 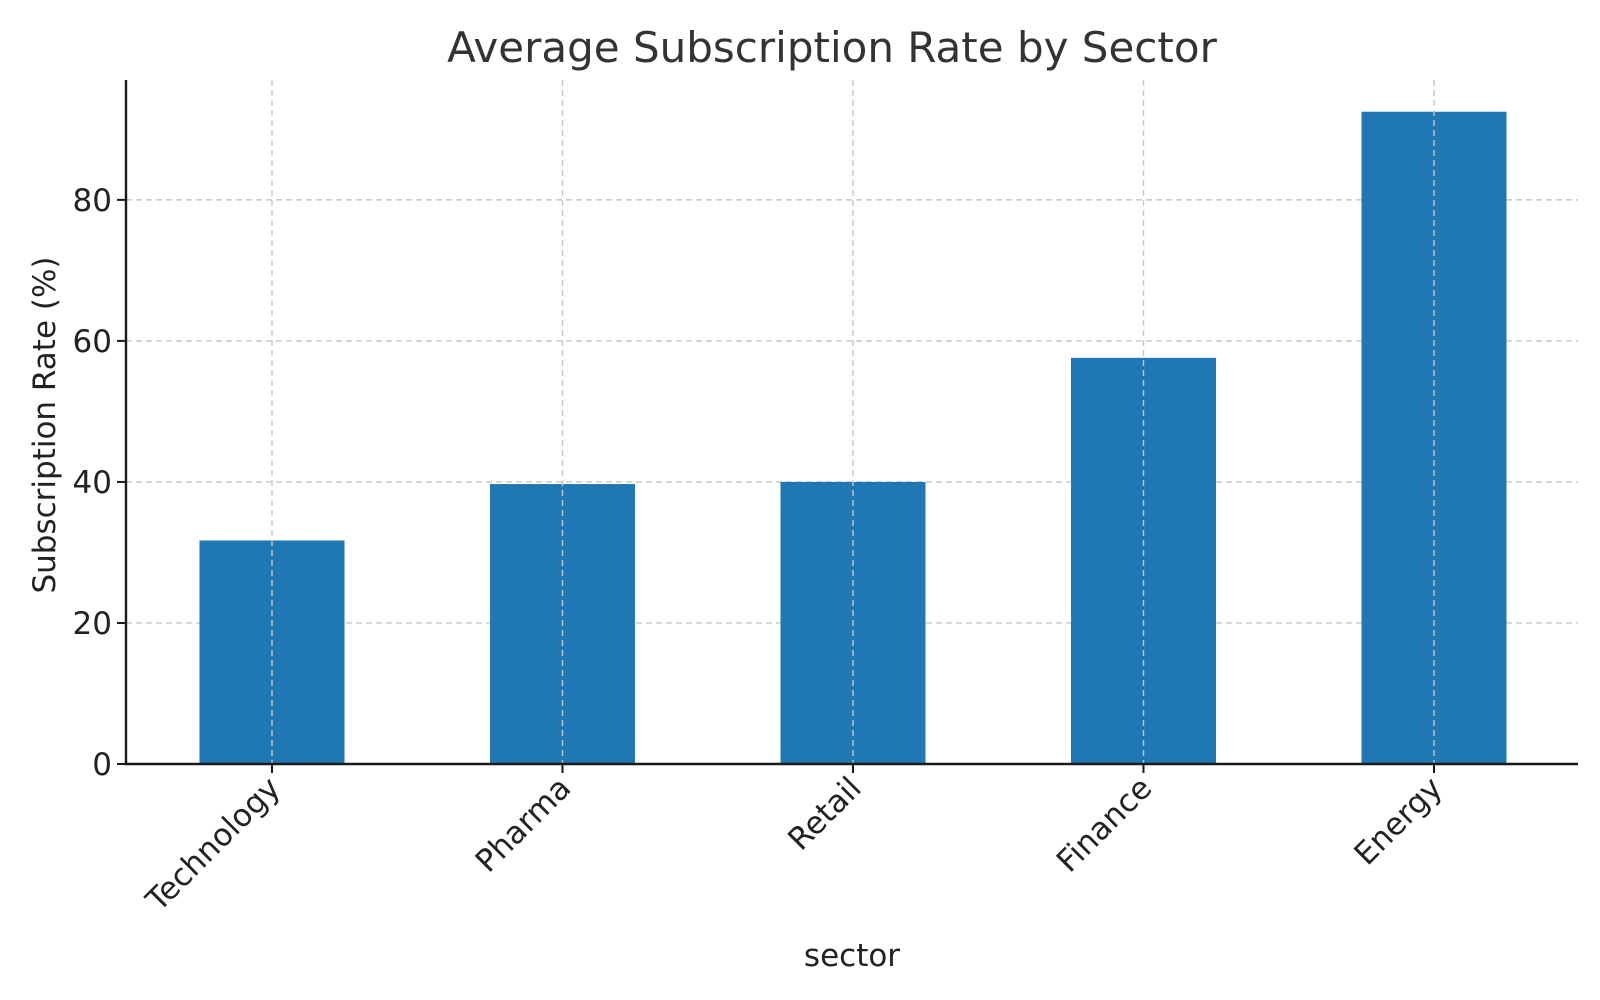 I want to click on x-tick-label: Energy, so click(x=1398, y=821).